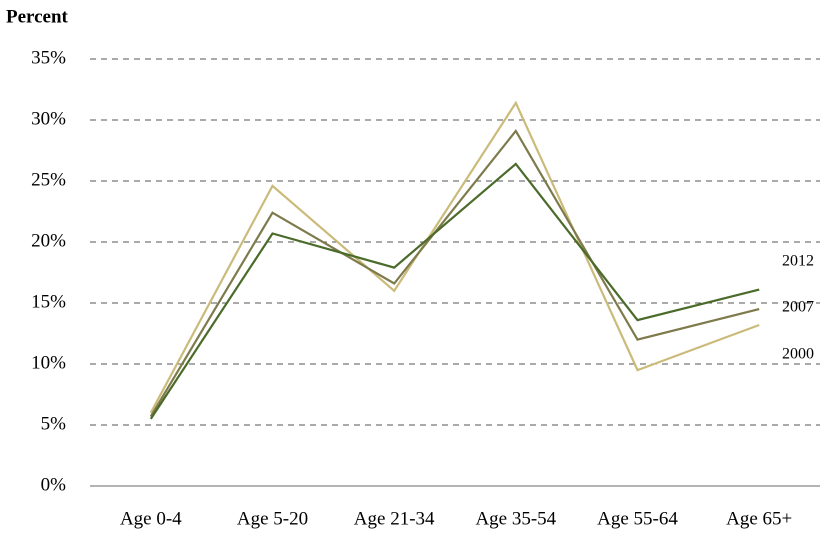  Describe the element at coordinates (394, 518) in the screenshot. I see `x-tick-label: Age 21-34` at that location.